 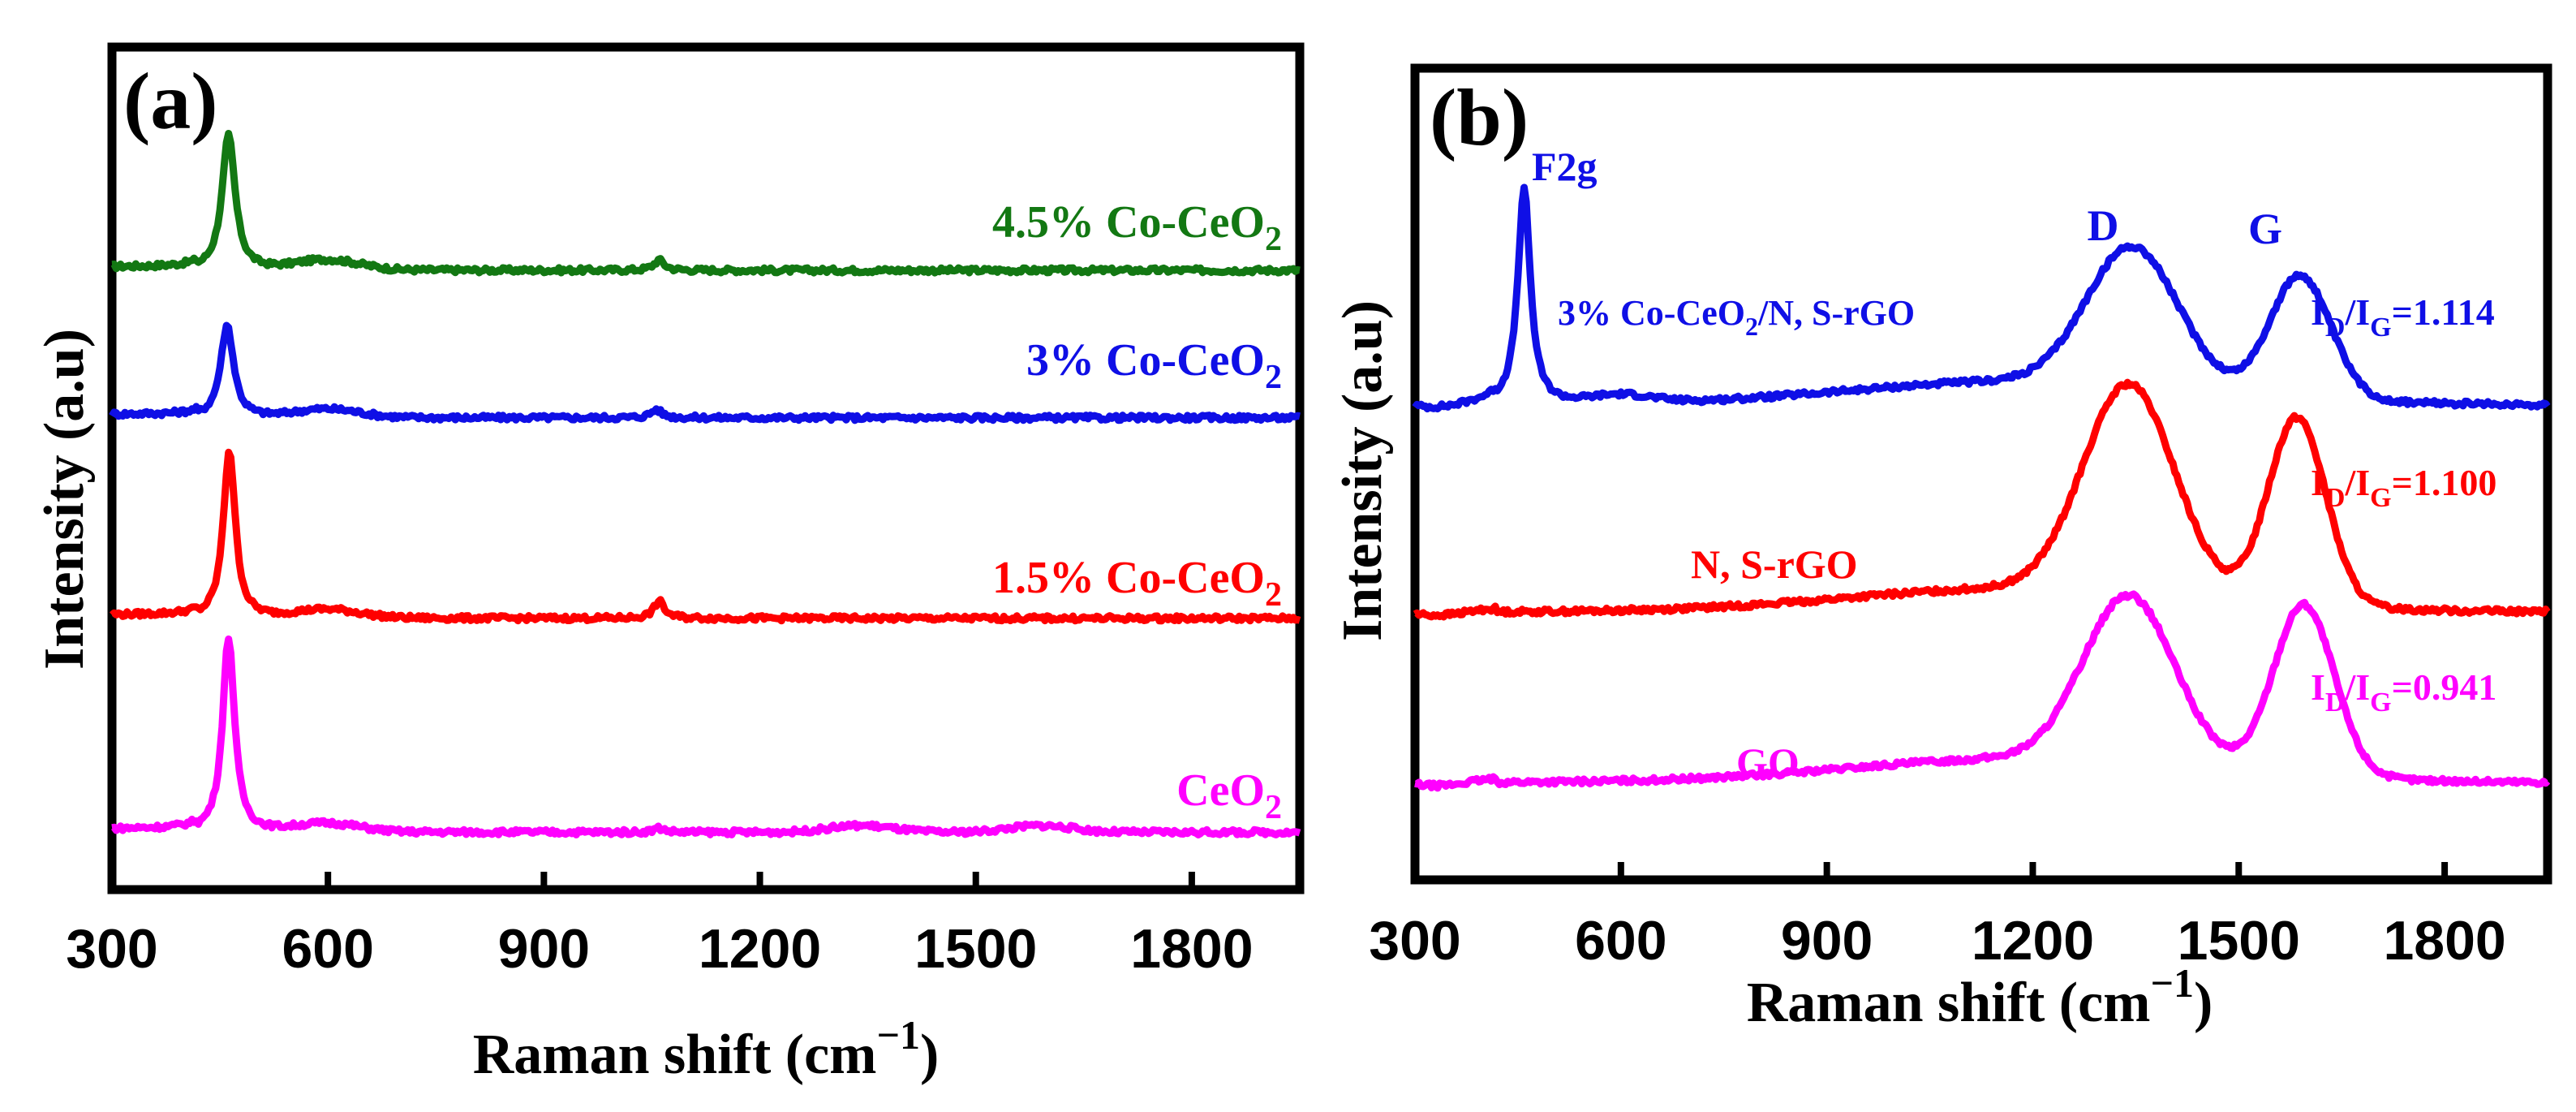 What do you see at coordinates (327, 949) in the screenshot?
I see `panel-a-x-tick-label: 600` at bounding box center [327, 949].